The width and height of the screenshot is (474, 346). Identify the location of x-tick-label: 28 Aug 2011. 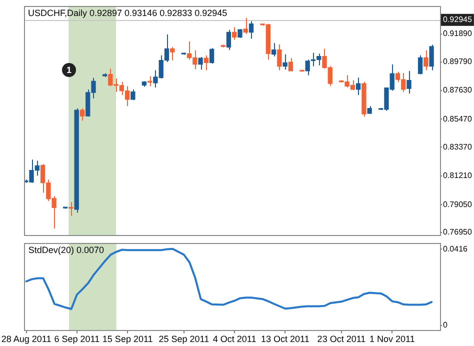
(26, 339).